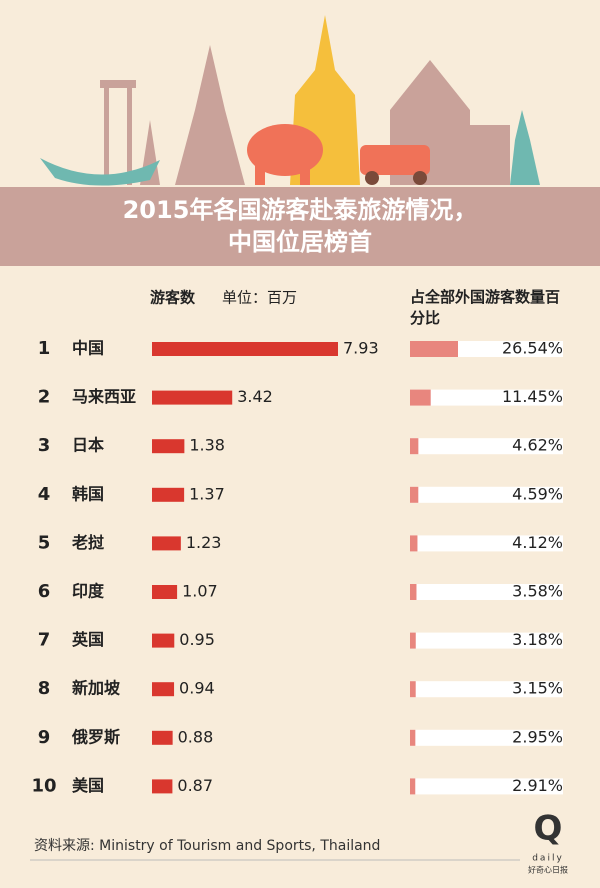 This screenshot has height=888, width=600. Describe the element at coordinates (532, 396) in the screenshot. I see `value-label: 11.45%` at that location.